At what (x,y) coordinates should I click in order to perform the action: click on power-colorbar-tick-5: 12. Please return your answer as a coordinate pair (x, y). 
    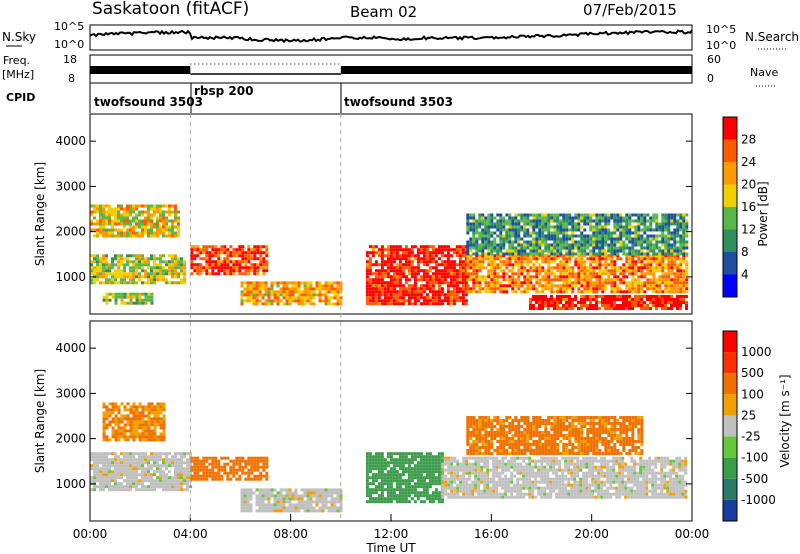
    Looking at the image, I should click on (748, 230).